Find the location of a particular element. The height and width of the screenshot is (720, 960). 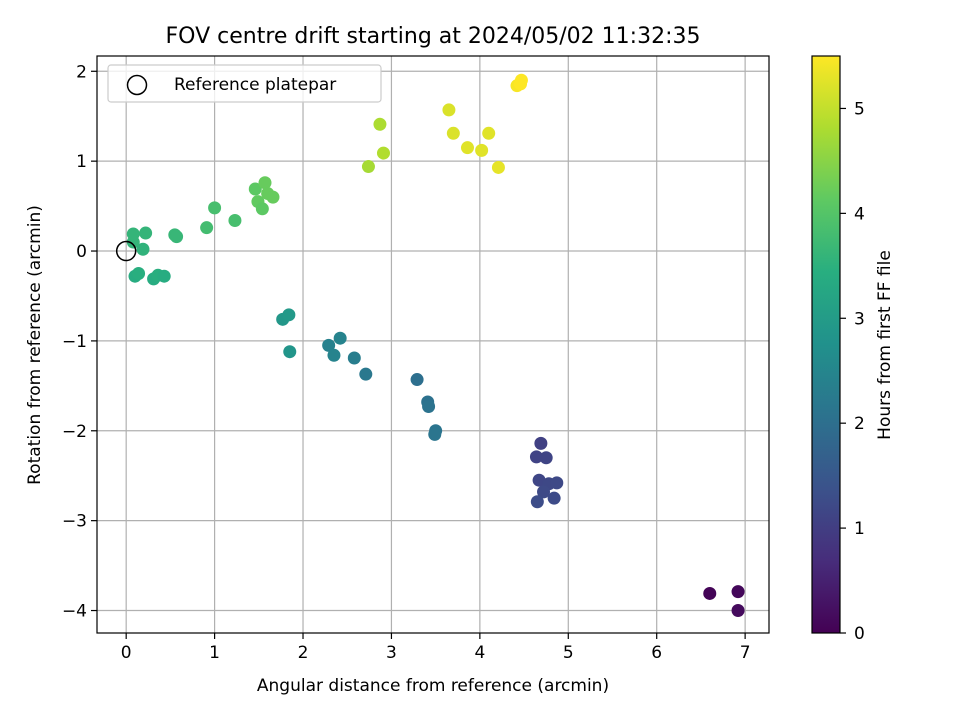

colorbar-gradient is located at coordinates (826, 344).